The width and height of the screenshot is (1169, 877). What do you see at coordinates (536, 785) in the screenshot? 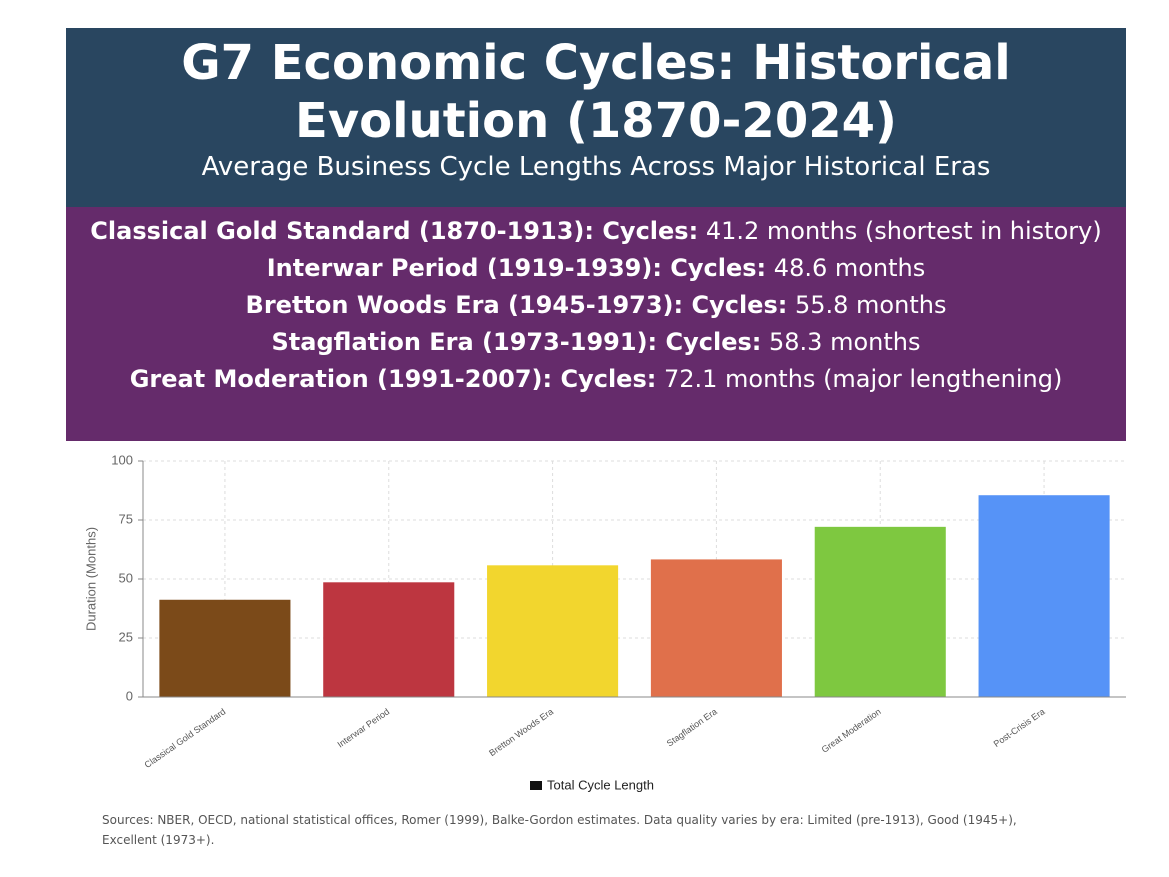
I see `legend-swatch` at bounding box center [536, 785].